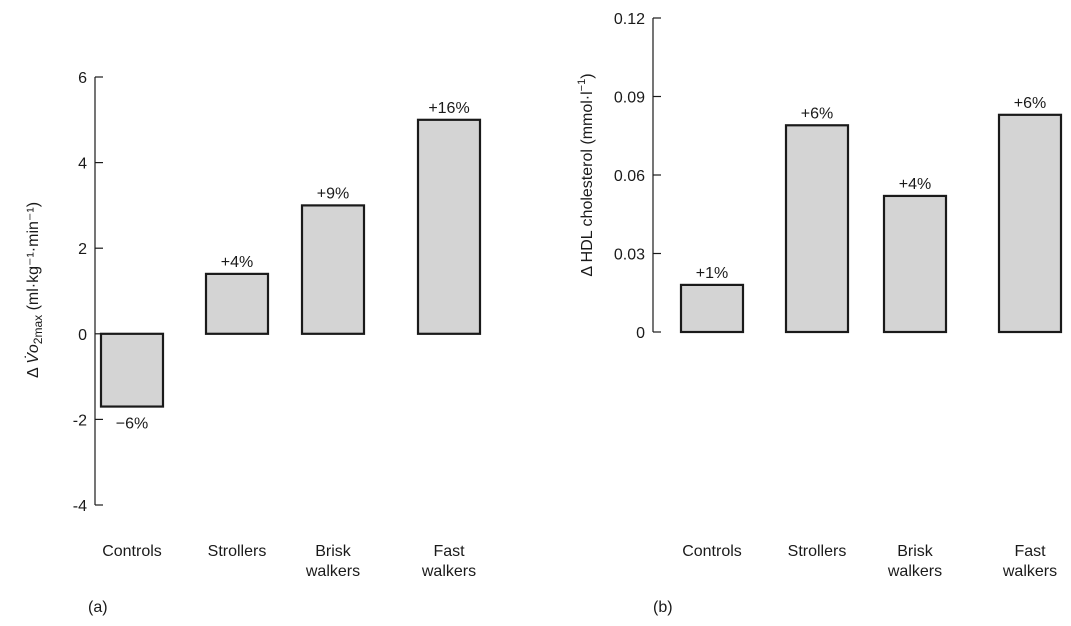 Image resolution: width=1071 pixels, height=626 pixels. I want to click on y-tick-label: -2, so click(80, 420).